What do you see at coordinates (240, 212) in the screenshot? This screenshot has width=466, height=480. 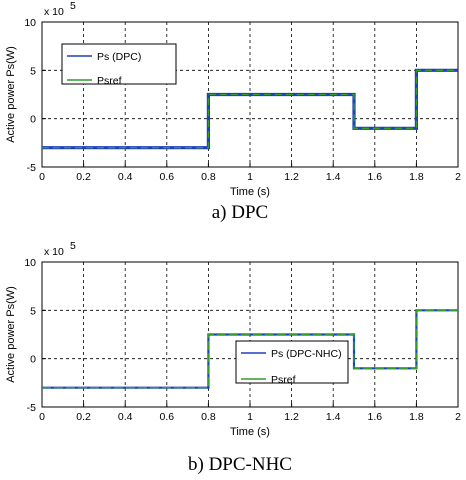 I see `figure-caption: a) DPC` at bounding box center [240, 212].